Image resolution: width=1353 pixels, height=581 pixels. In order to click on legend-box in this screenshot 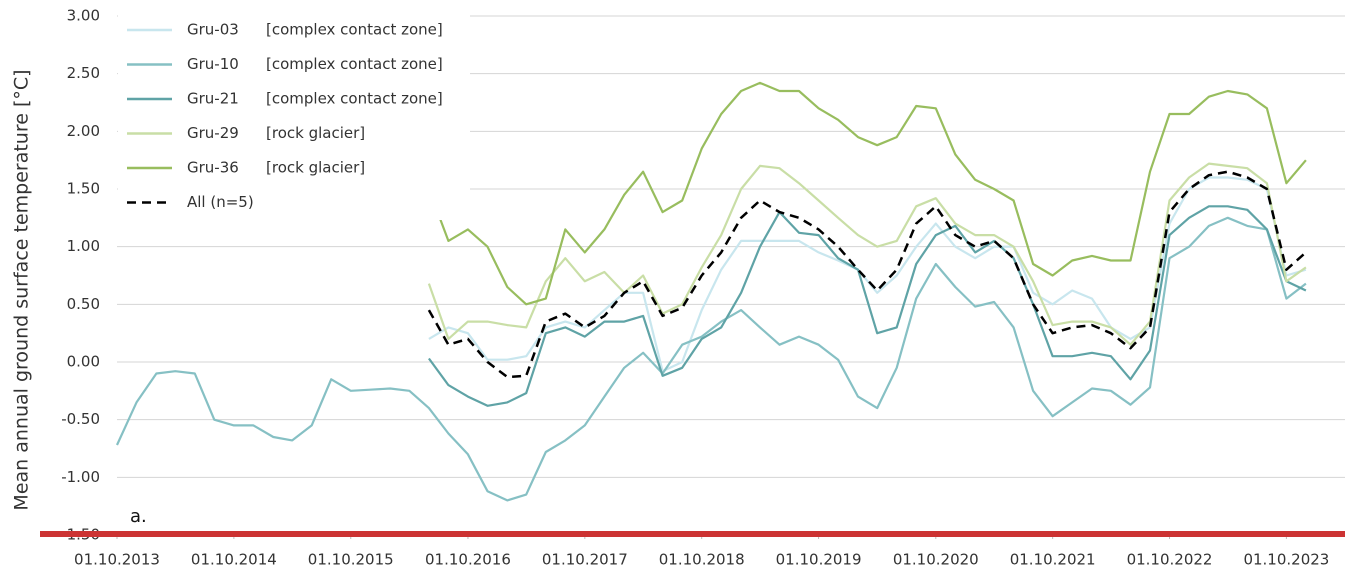, I will do `click(294, 115)`.